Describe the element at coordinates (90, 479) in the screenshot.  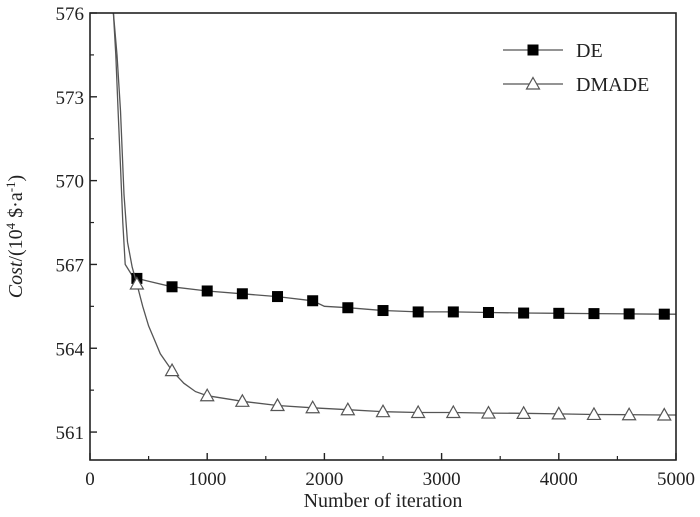
I see `x-tick-label: 0` at that location.